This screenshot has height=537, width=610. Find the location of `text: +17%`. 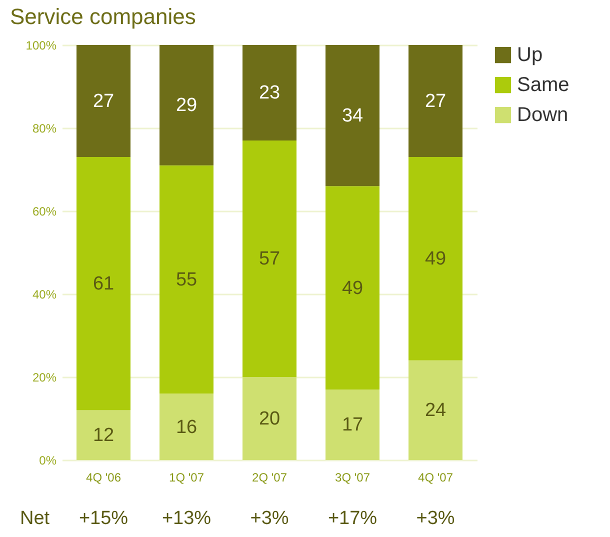

text: +17% is located at coordinates (353, 518).